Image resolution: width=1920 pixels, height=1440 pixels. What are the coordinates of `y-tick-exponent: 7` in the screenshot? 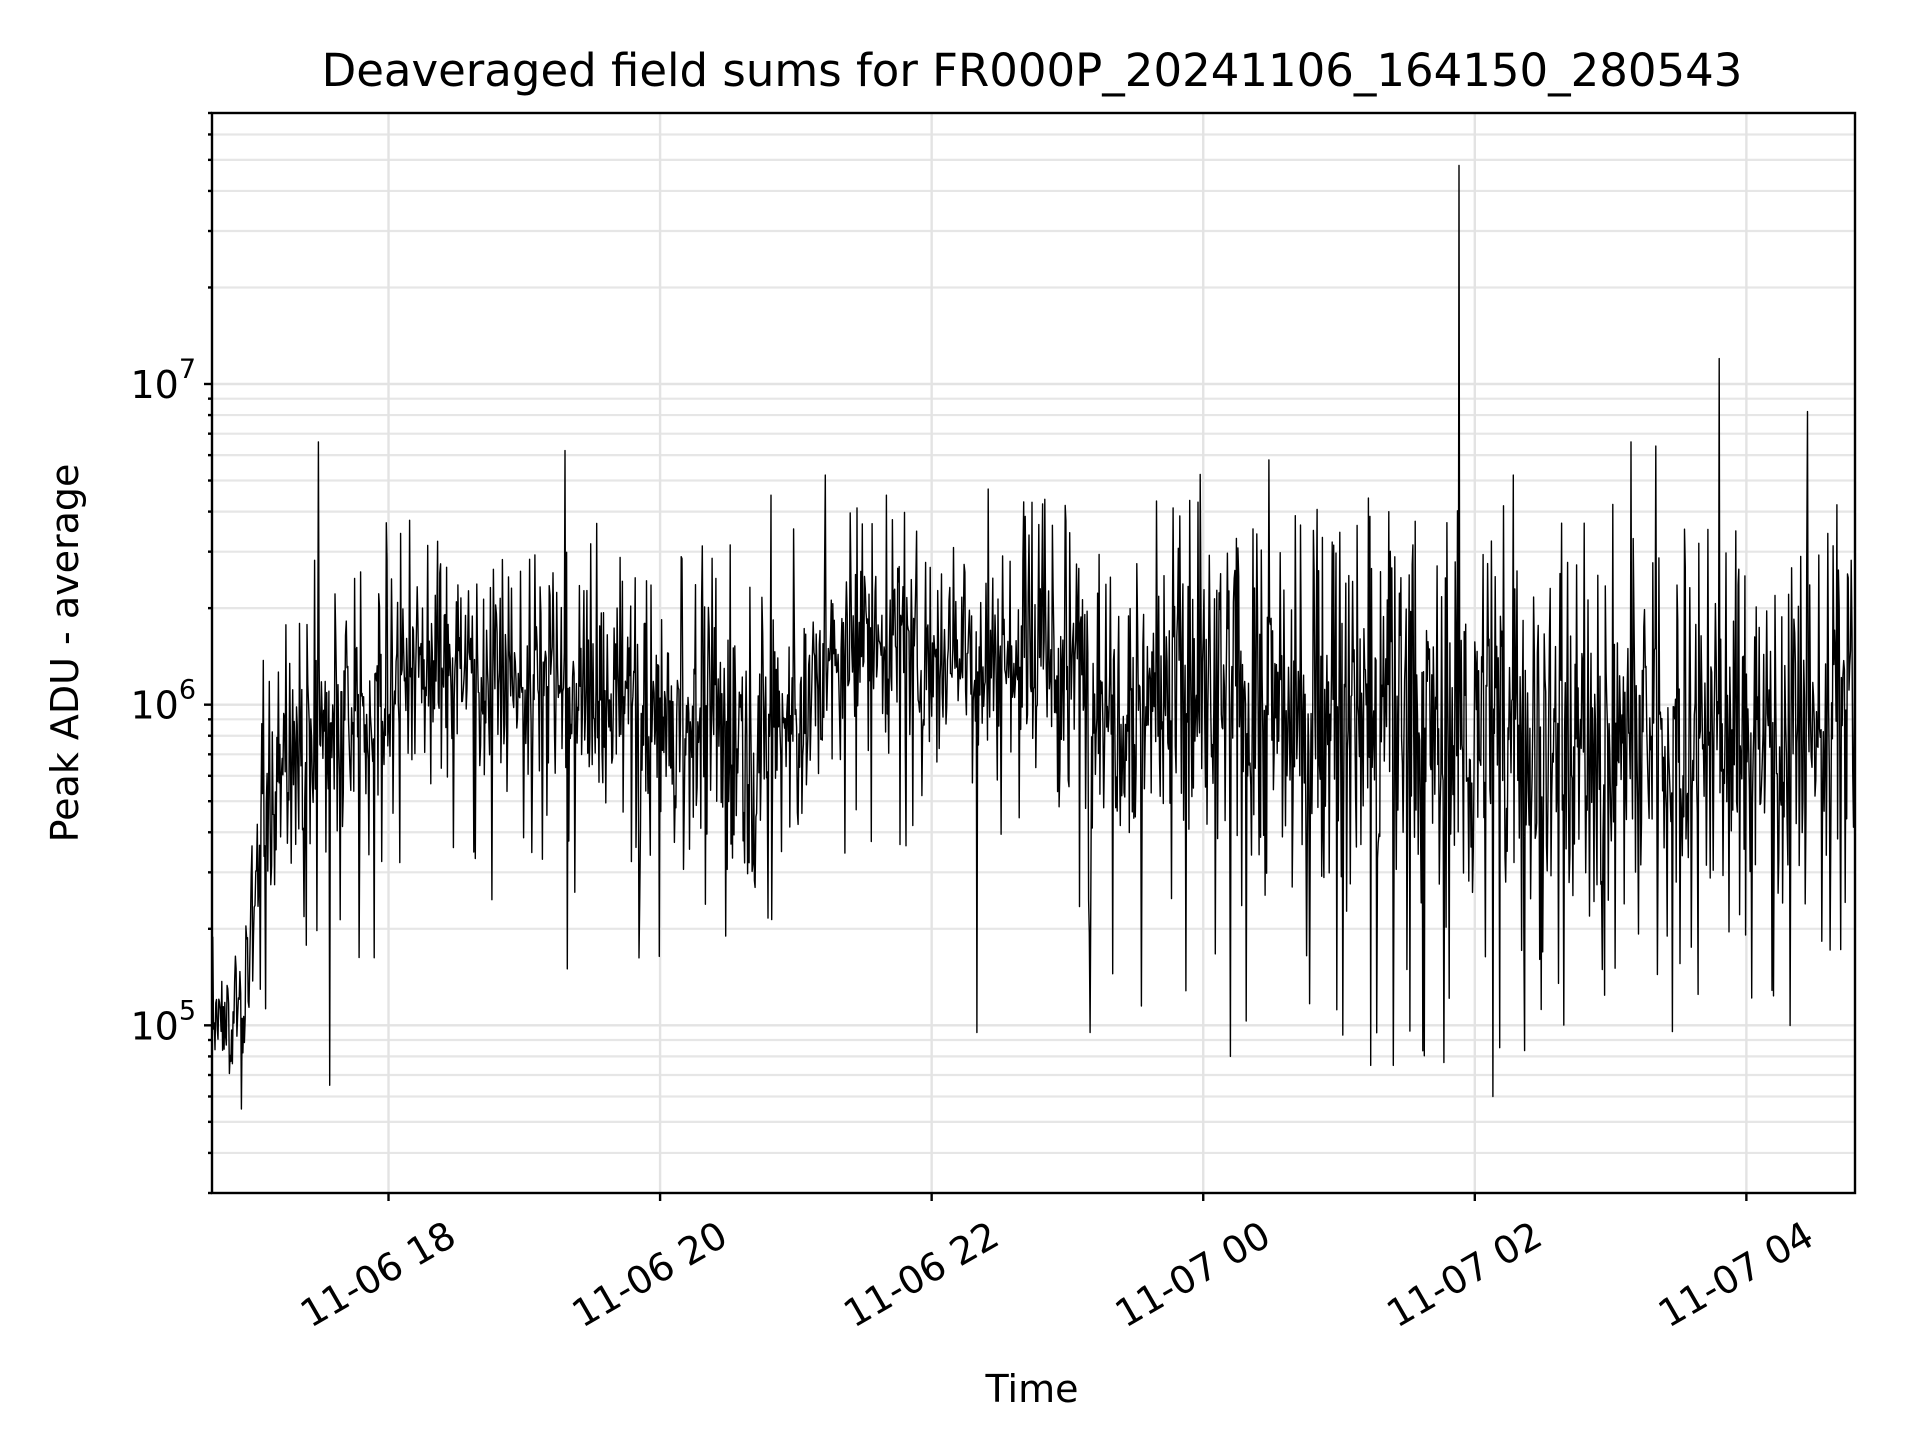 It's located at (187, 369).